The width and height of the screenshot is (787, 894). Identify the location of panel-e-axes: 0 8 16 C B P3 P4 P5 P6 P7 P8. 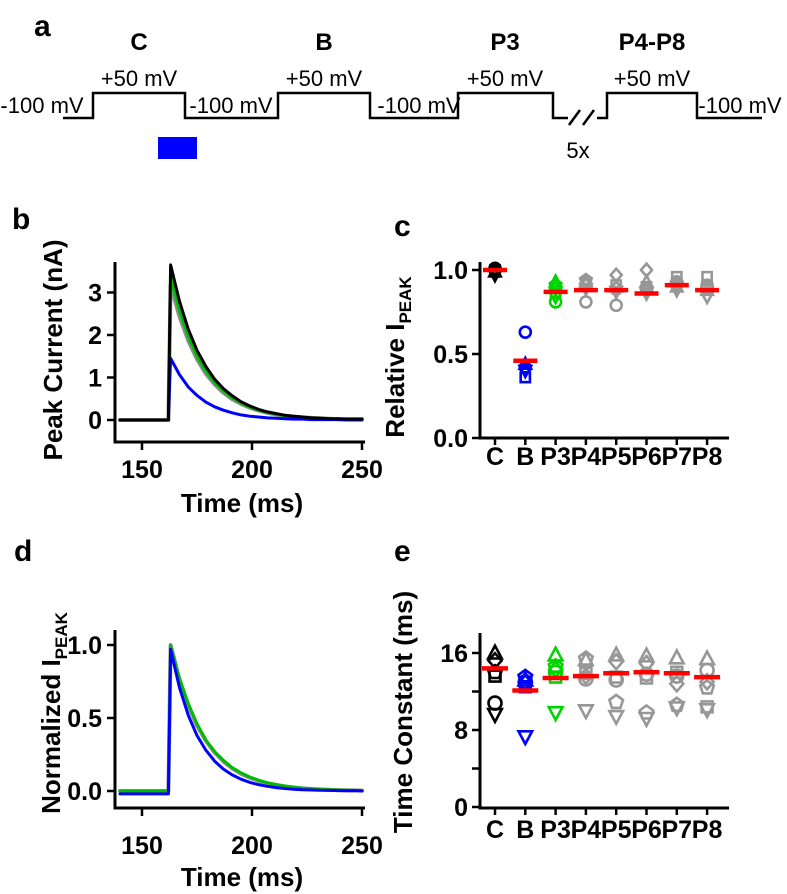
(584, 738).